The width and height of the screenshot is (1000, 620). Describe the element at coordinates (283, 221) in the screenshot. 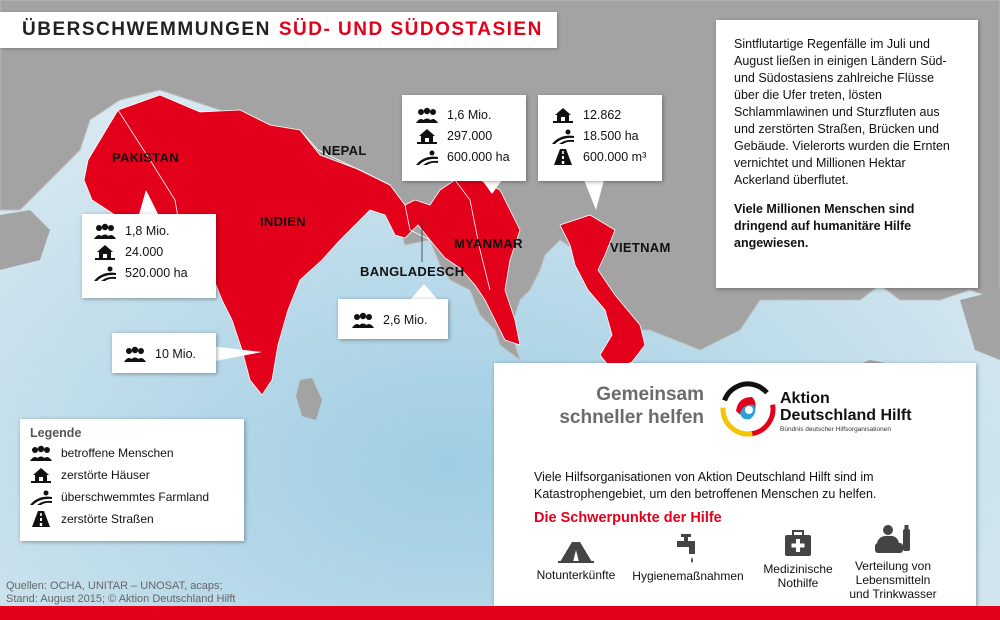

I see `country-label-indien: INDIEN` at that location.